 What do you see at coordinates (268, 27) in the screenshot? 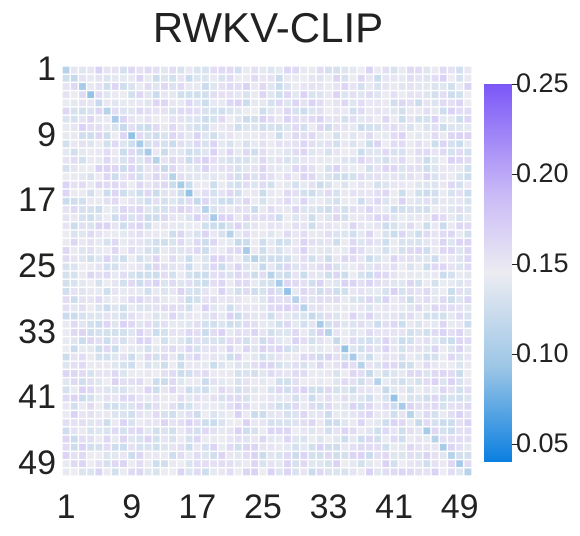
I see `chart-title: RWKV-CLIP` at bounding box center [268, 27].